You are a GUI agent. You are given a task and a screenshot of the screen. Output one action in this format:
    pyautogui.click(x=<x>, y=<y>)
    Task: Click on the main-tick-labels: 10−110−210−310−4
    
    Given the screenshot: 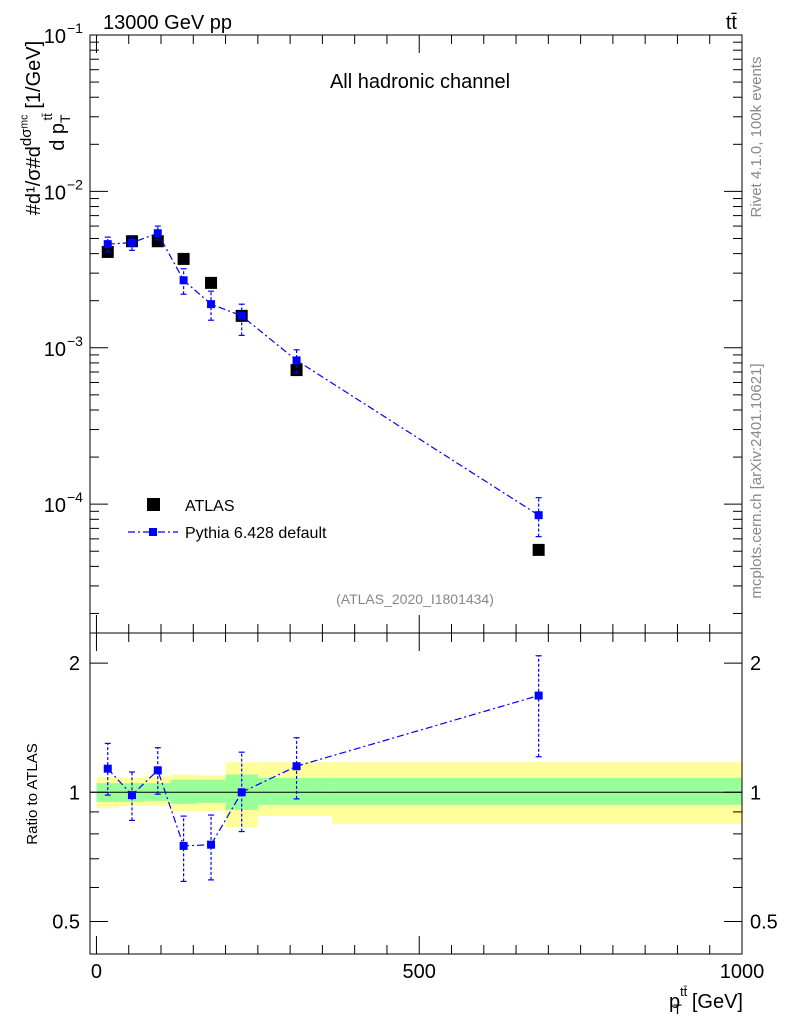 What is the action you would take?
    pyautogui.click(x=63, y=268)
    